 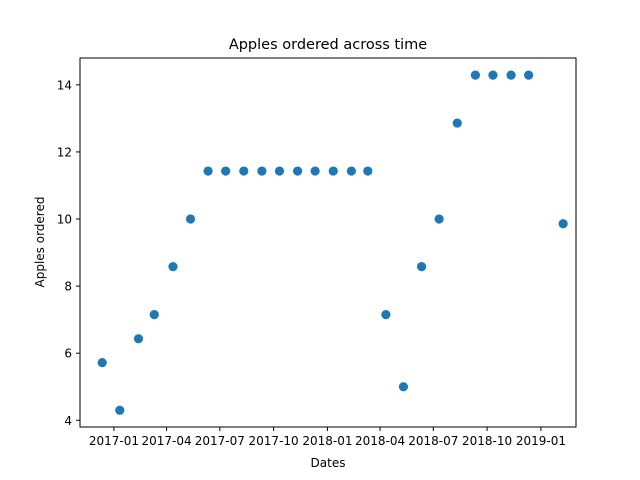 I want to click on x-tick-label: 2019-01, so click(x=541, y=441).